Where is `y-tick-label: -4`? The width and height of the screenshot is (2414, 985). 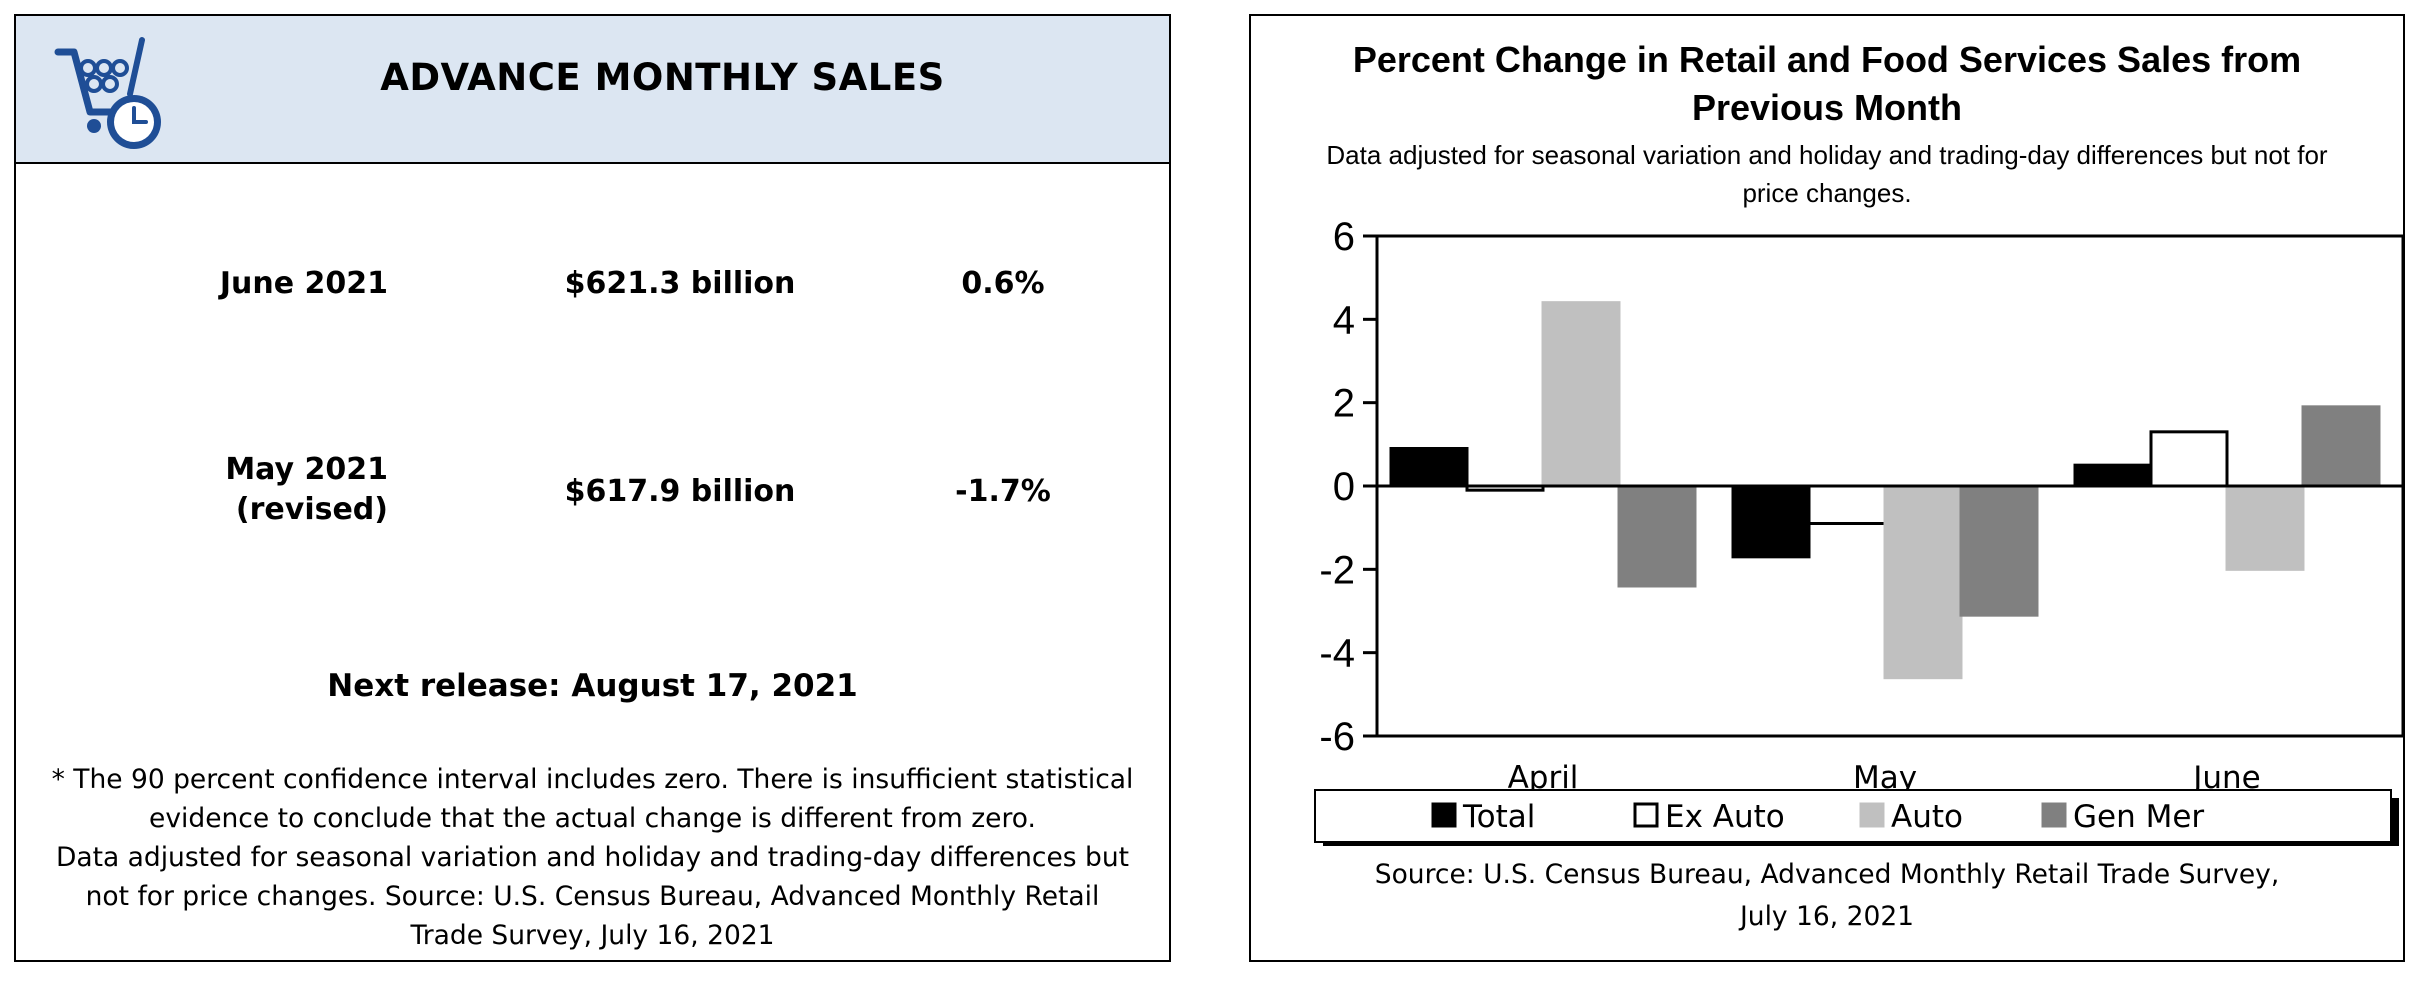 y-tick-label: -4 is located at coordinates (1337, 654).